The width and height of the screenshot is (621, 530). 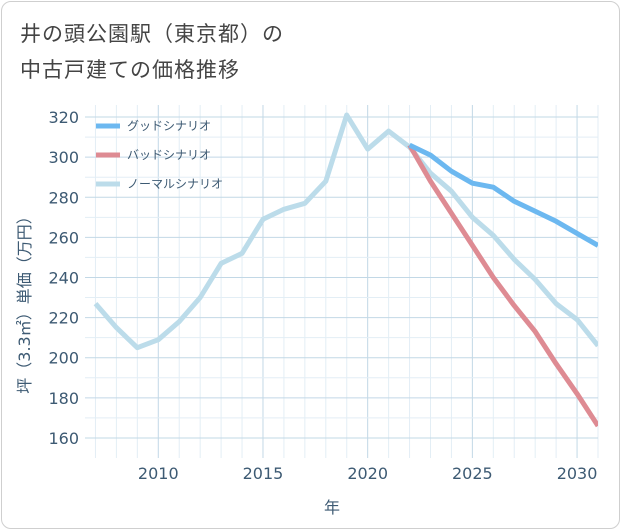 I want to click on y-tick-label: 300, so click(x=63, y=157).